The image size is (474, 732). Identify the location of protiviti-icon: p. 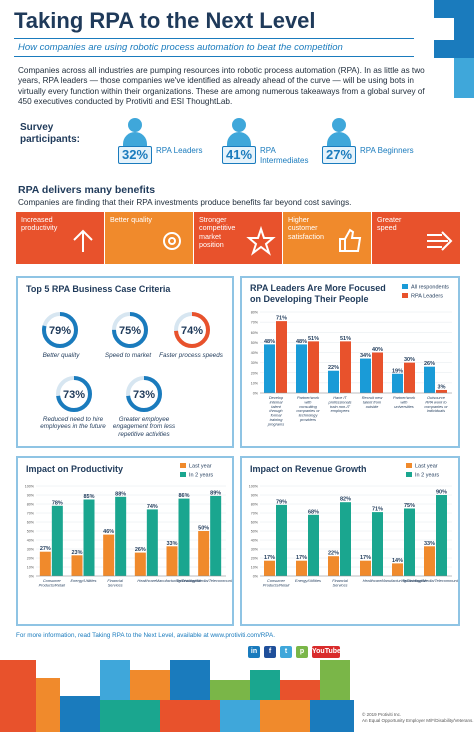
(302, 652).